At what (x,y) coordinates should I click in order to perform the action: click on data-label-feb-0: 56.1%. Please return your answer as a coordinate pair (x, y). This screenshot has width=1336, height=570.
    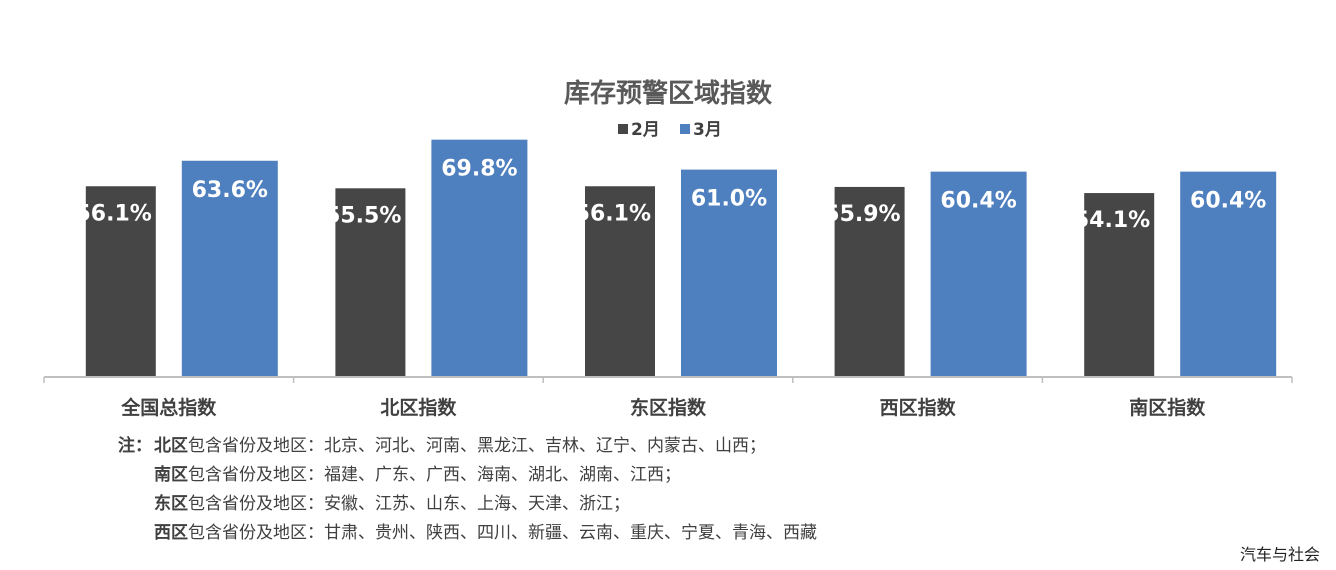
    Looking at the image, I should click on (113, 213).